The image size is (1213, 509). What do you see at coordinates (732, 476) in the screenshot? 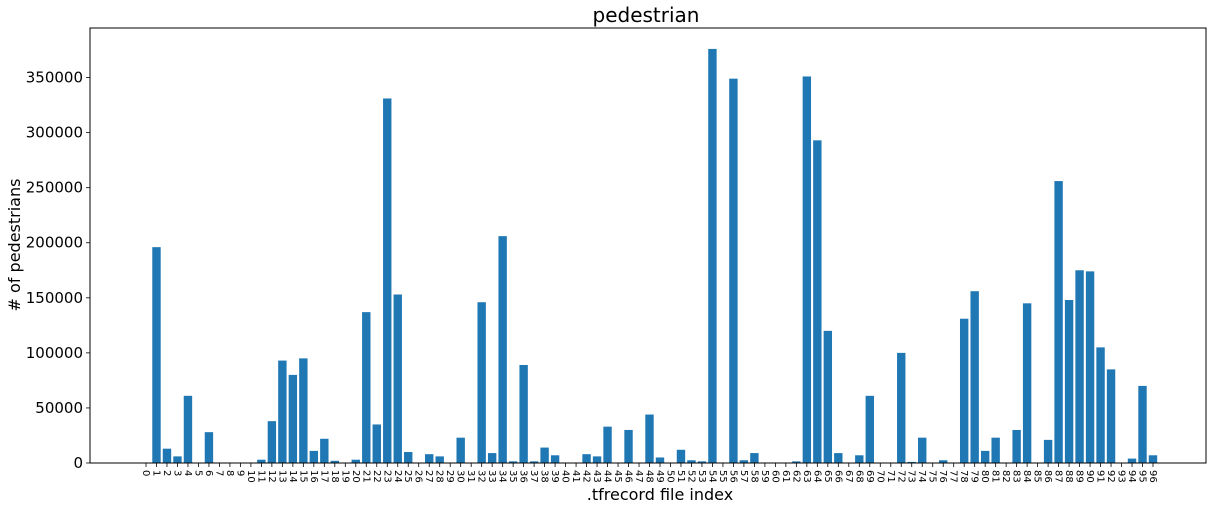
I see `x-tick-label: 56` at bounding box center [732, 476].